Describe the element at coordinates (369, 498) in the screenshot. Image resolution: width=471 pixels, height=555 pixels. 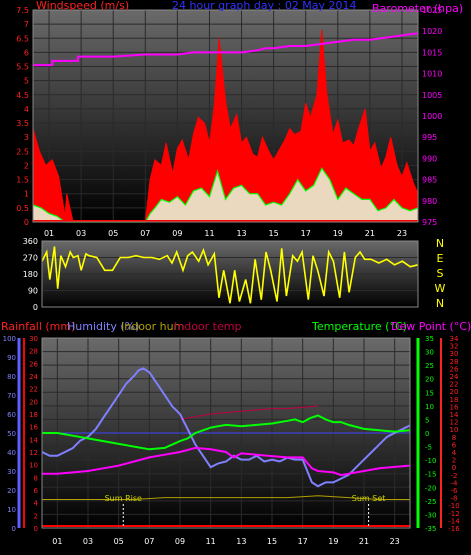
I see `sun-set-label: Sum Set` at that location.